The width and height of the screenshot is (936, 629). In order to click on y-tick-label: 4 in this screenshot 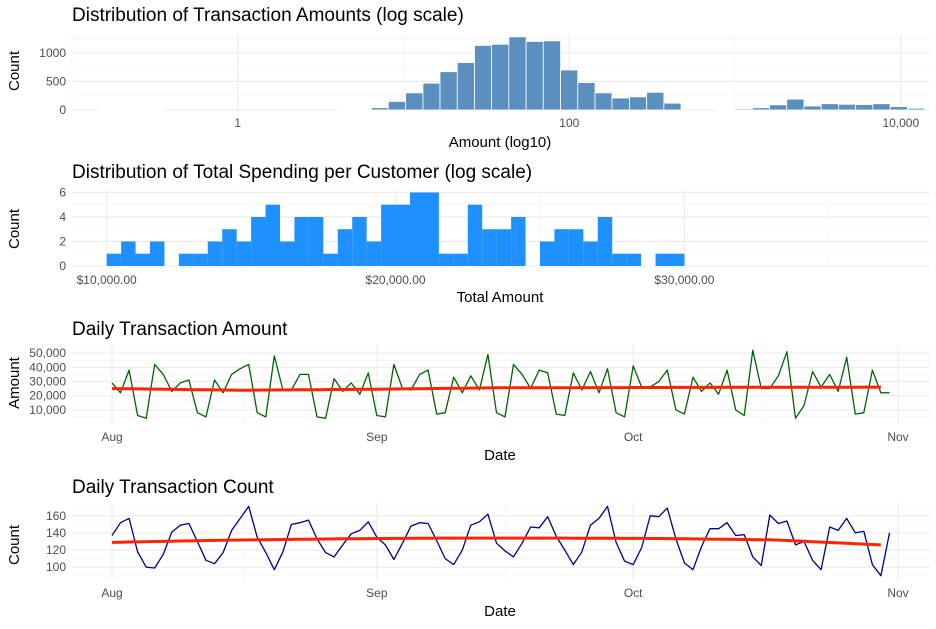, I will do `click(62, 217)`.